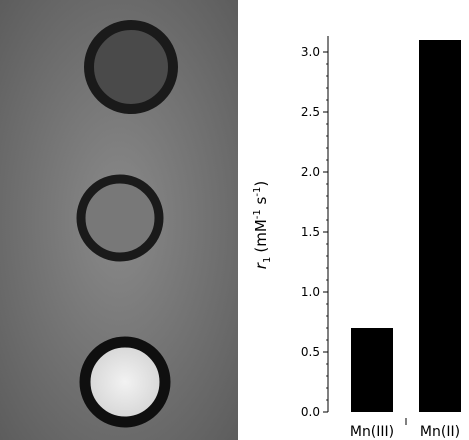 The image size is (469, 440). Describe the element at coordinates (310, 172) in the screenshot. I see `y-tick-label: 2.0` at that location.